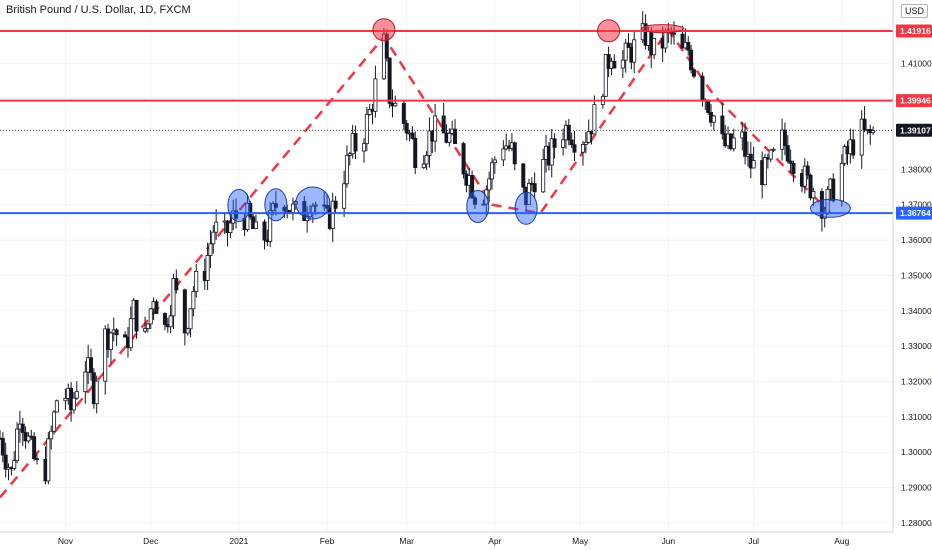 The image size is (932, 550). What do you see at coordinates (98, 10) in the screenshot?
I see `chart-title: British Pound / U.S. Dollar, 1D, FXCM` at bounding box center [98, 10].